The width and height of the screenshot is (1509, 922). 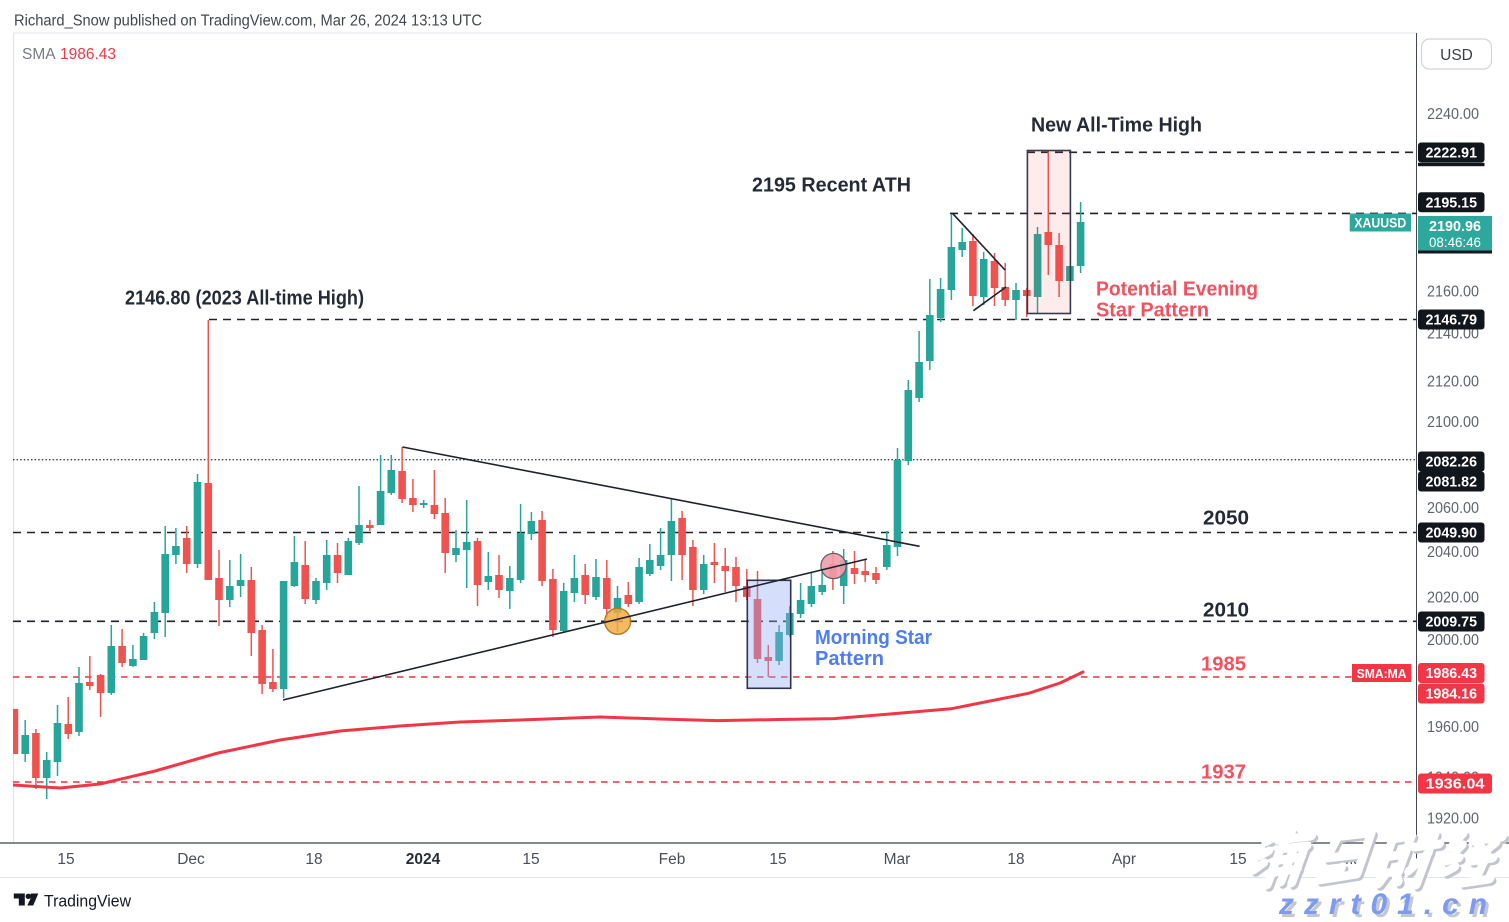 I want to click on svg-text: Morning Star, so click(x=873, y=638).